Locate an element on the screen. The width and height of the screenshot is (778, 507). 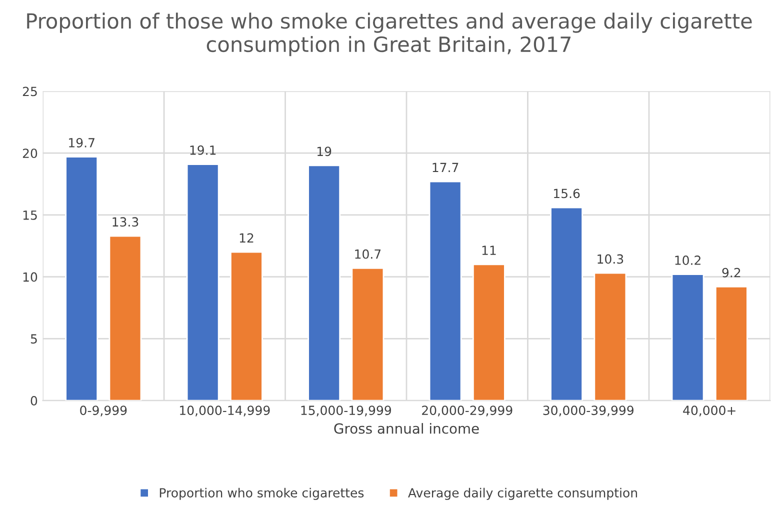
data-label: 10.3 is located at coordinates (611, 259).